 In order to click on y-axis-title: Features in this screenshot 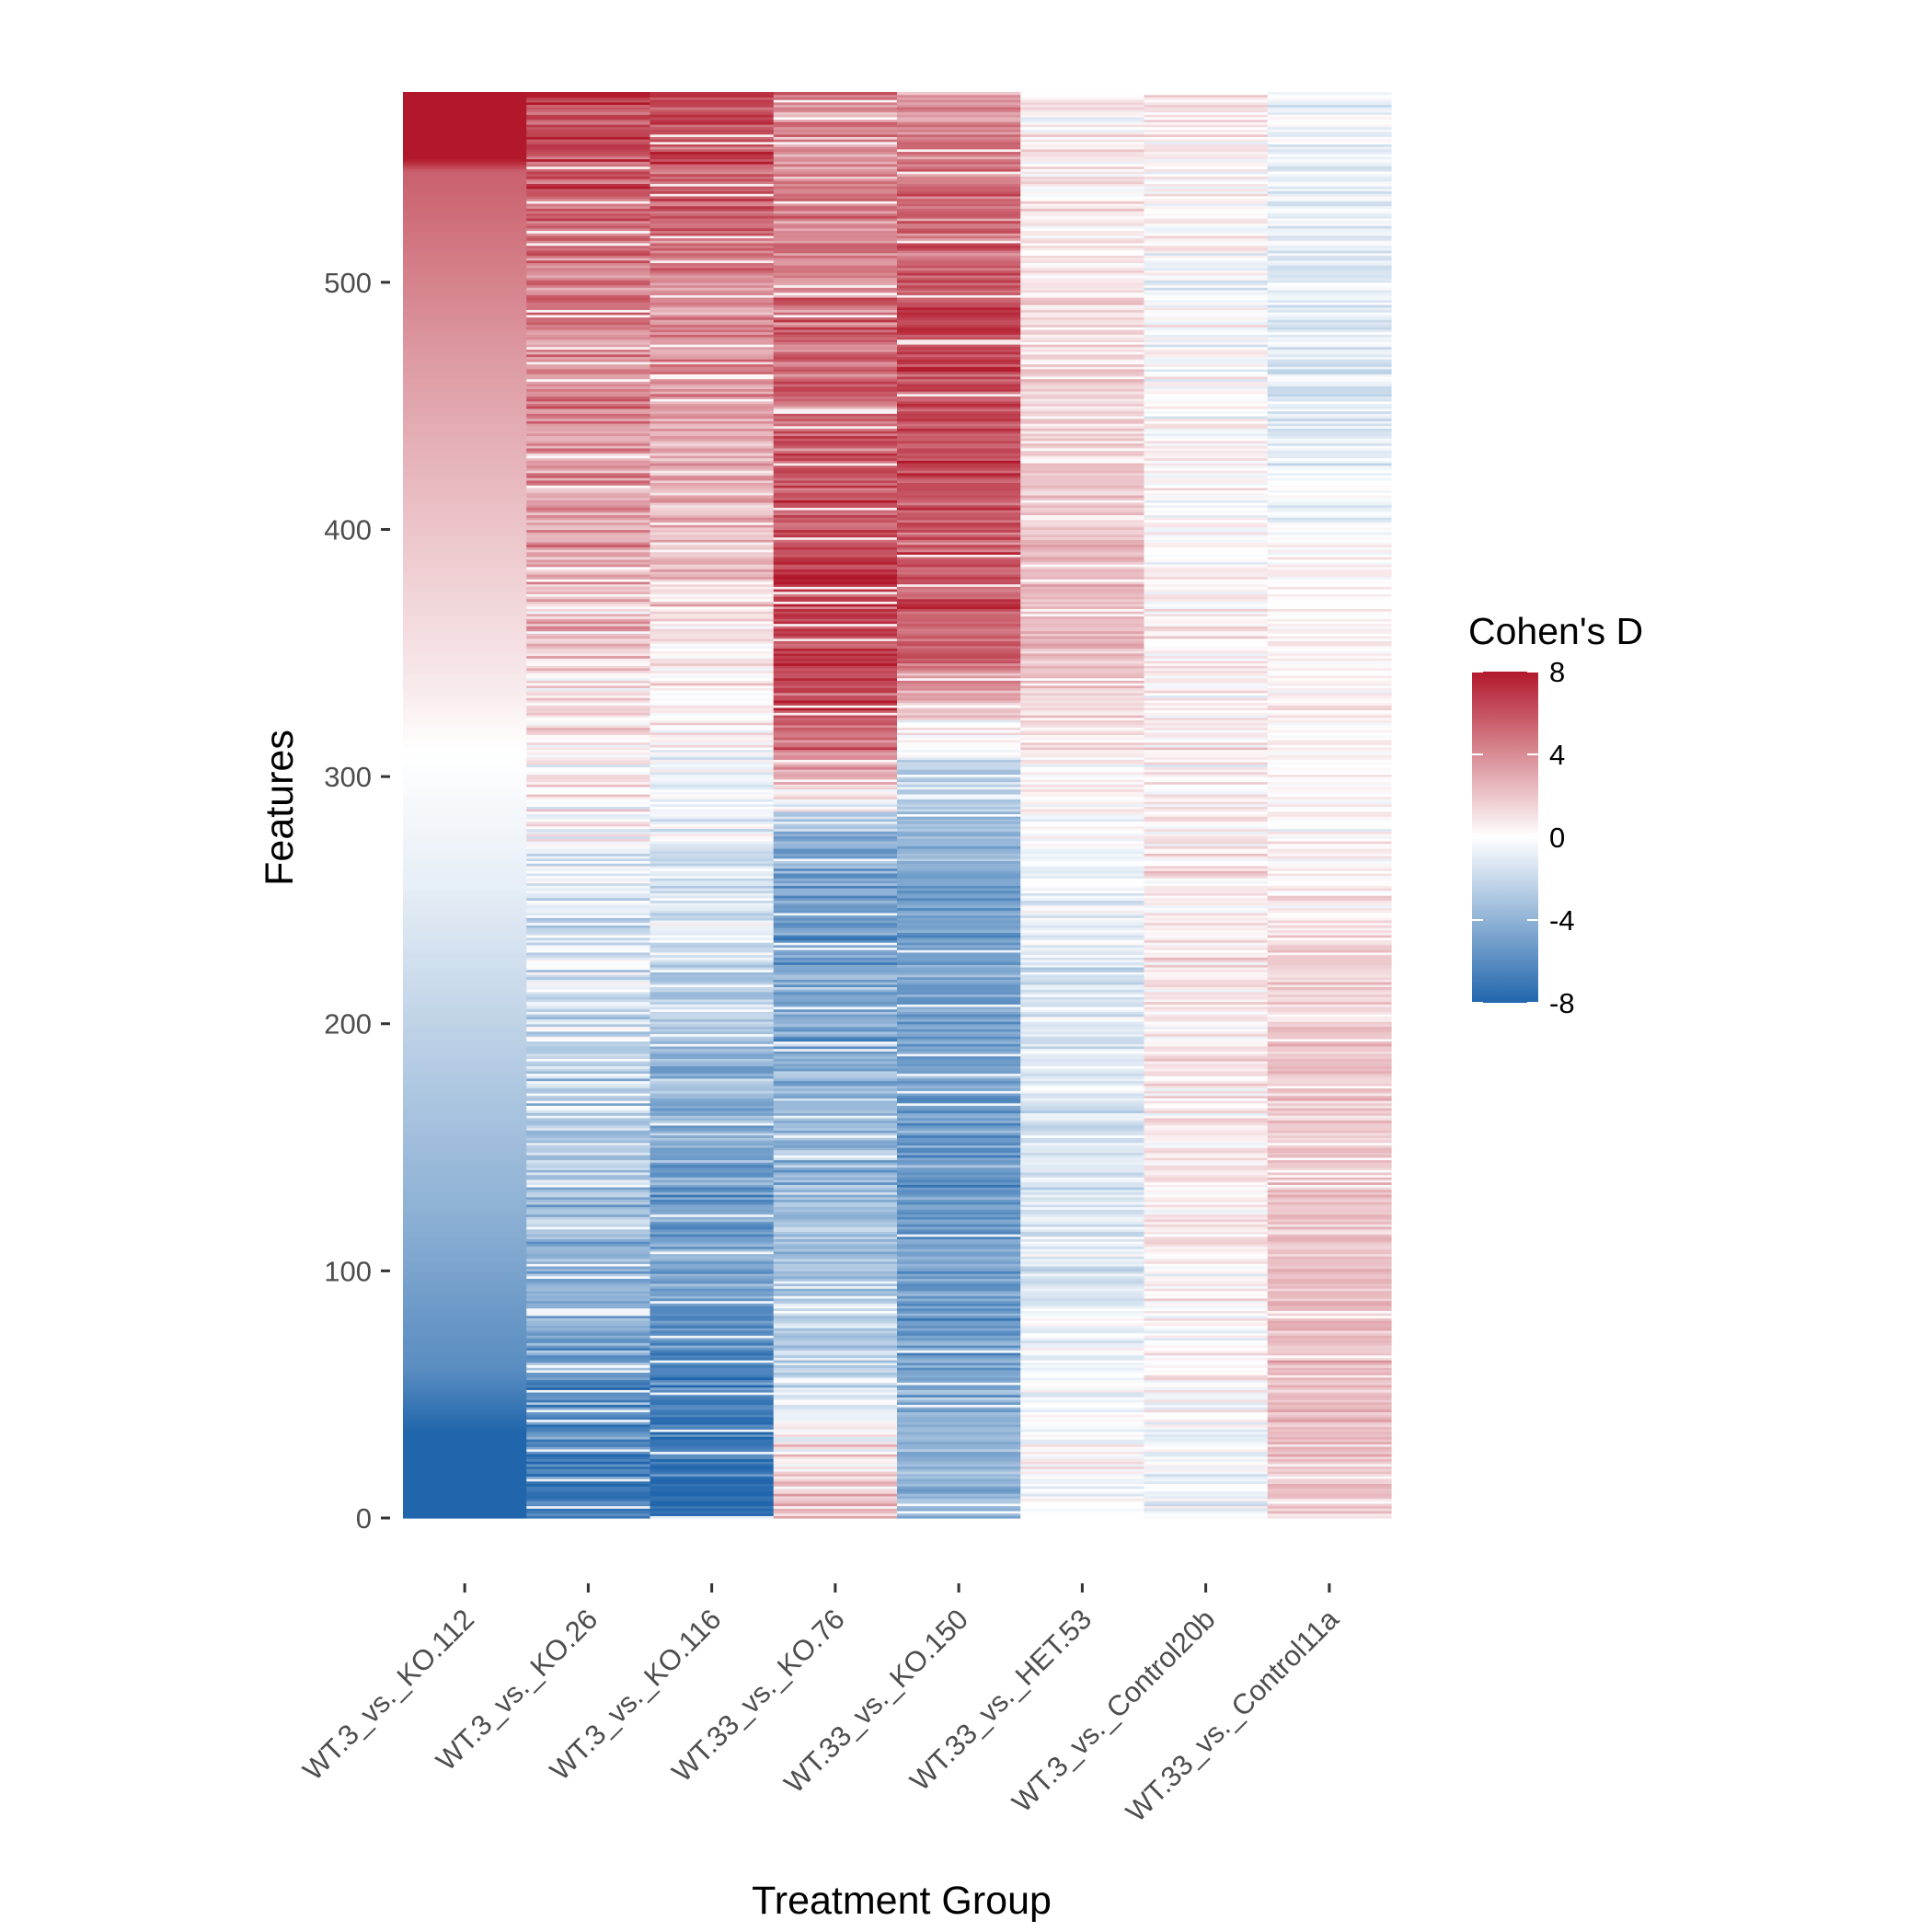, I will do `click(280, 808)`.